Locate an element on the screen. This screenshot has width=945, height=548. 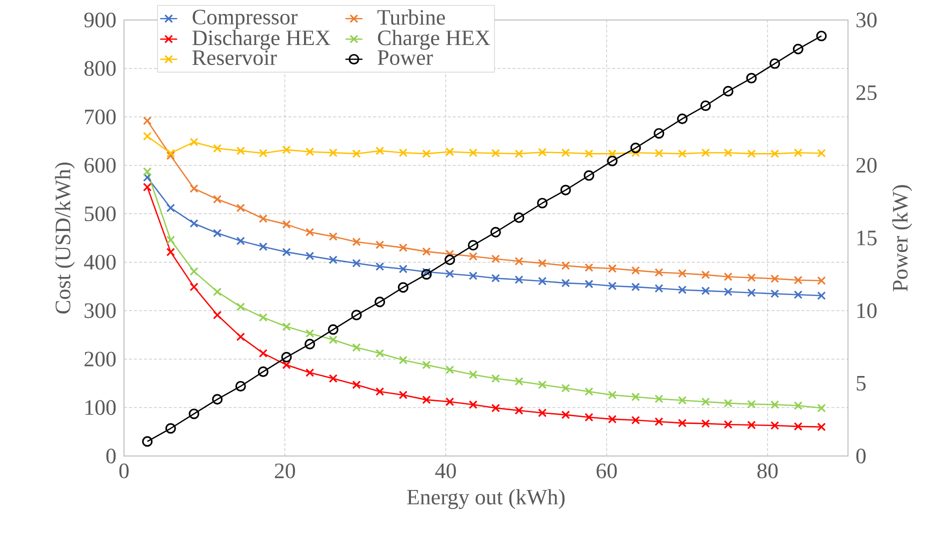
legend-label: Reservoir is located at coordinates (234, 58).